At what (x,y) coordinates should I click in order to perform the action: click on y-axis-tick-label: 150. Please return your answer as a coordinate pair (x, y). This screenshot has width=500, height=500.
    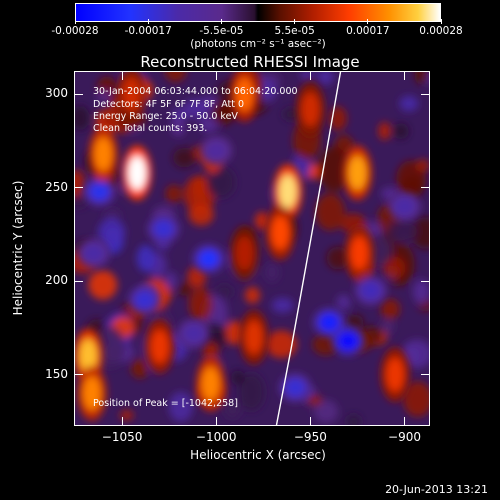
    Looking at the image, I should click on (56, 373).